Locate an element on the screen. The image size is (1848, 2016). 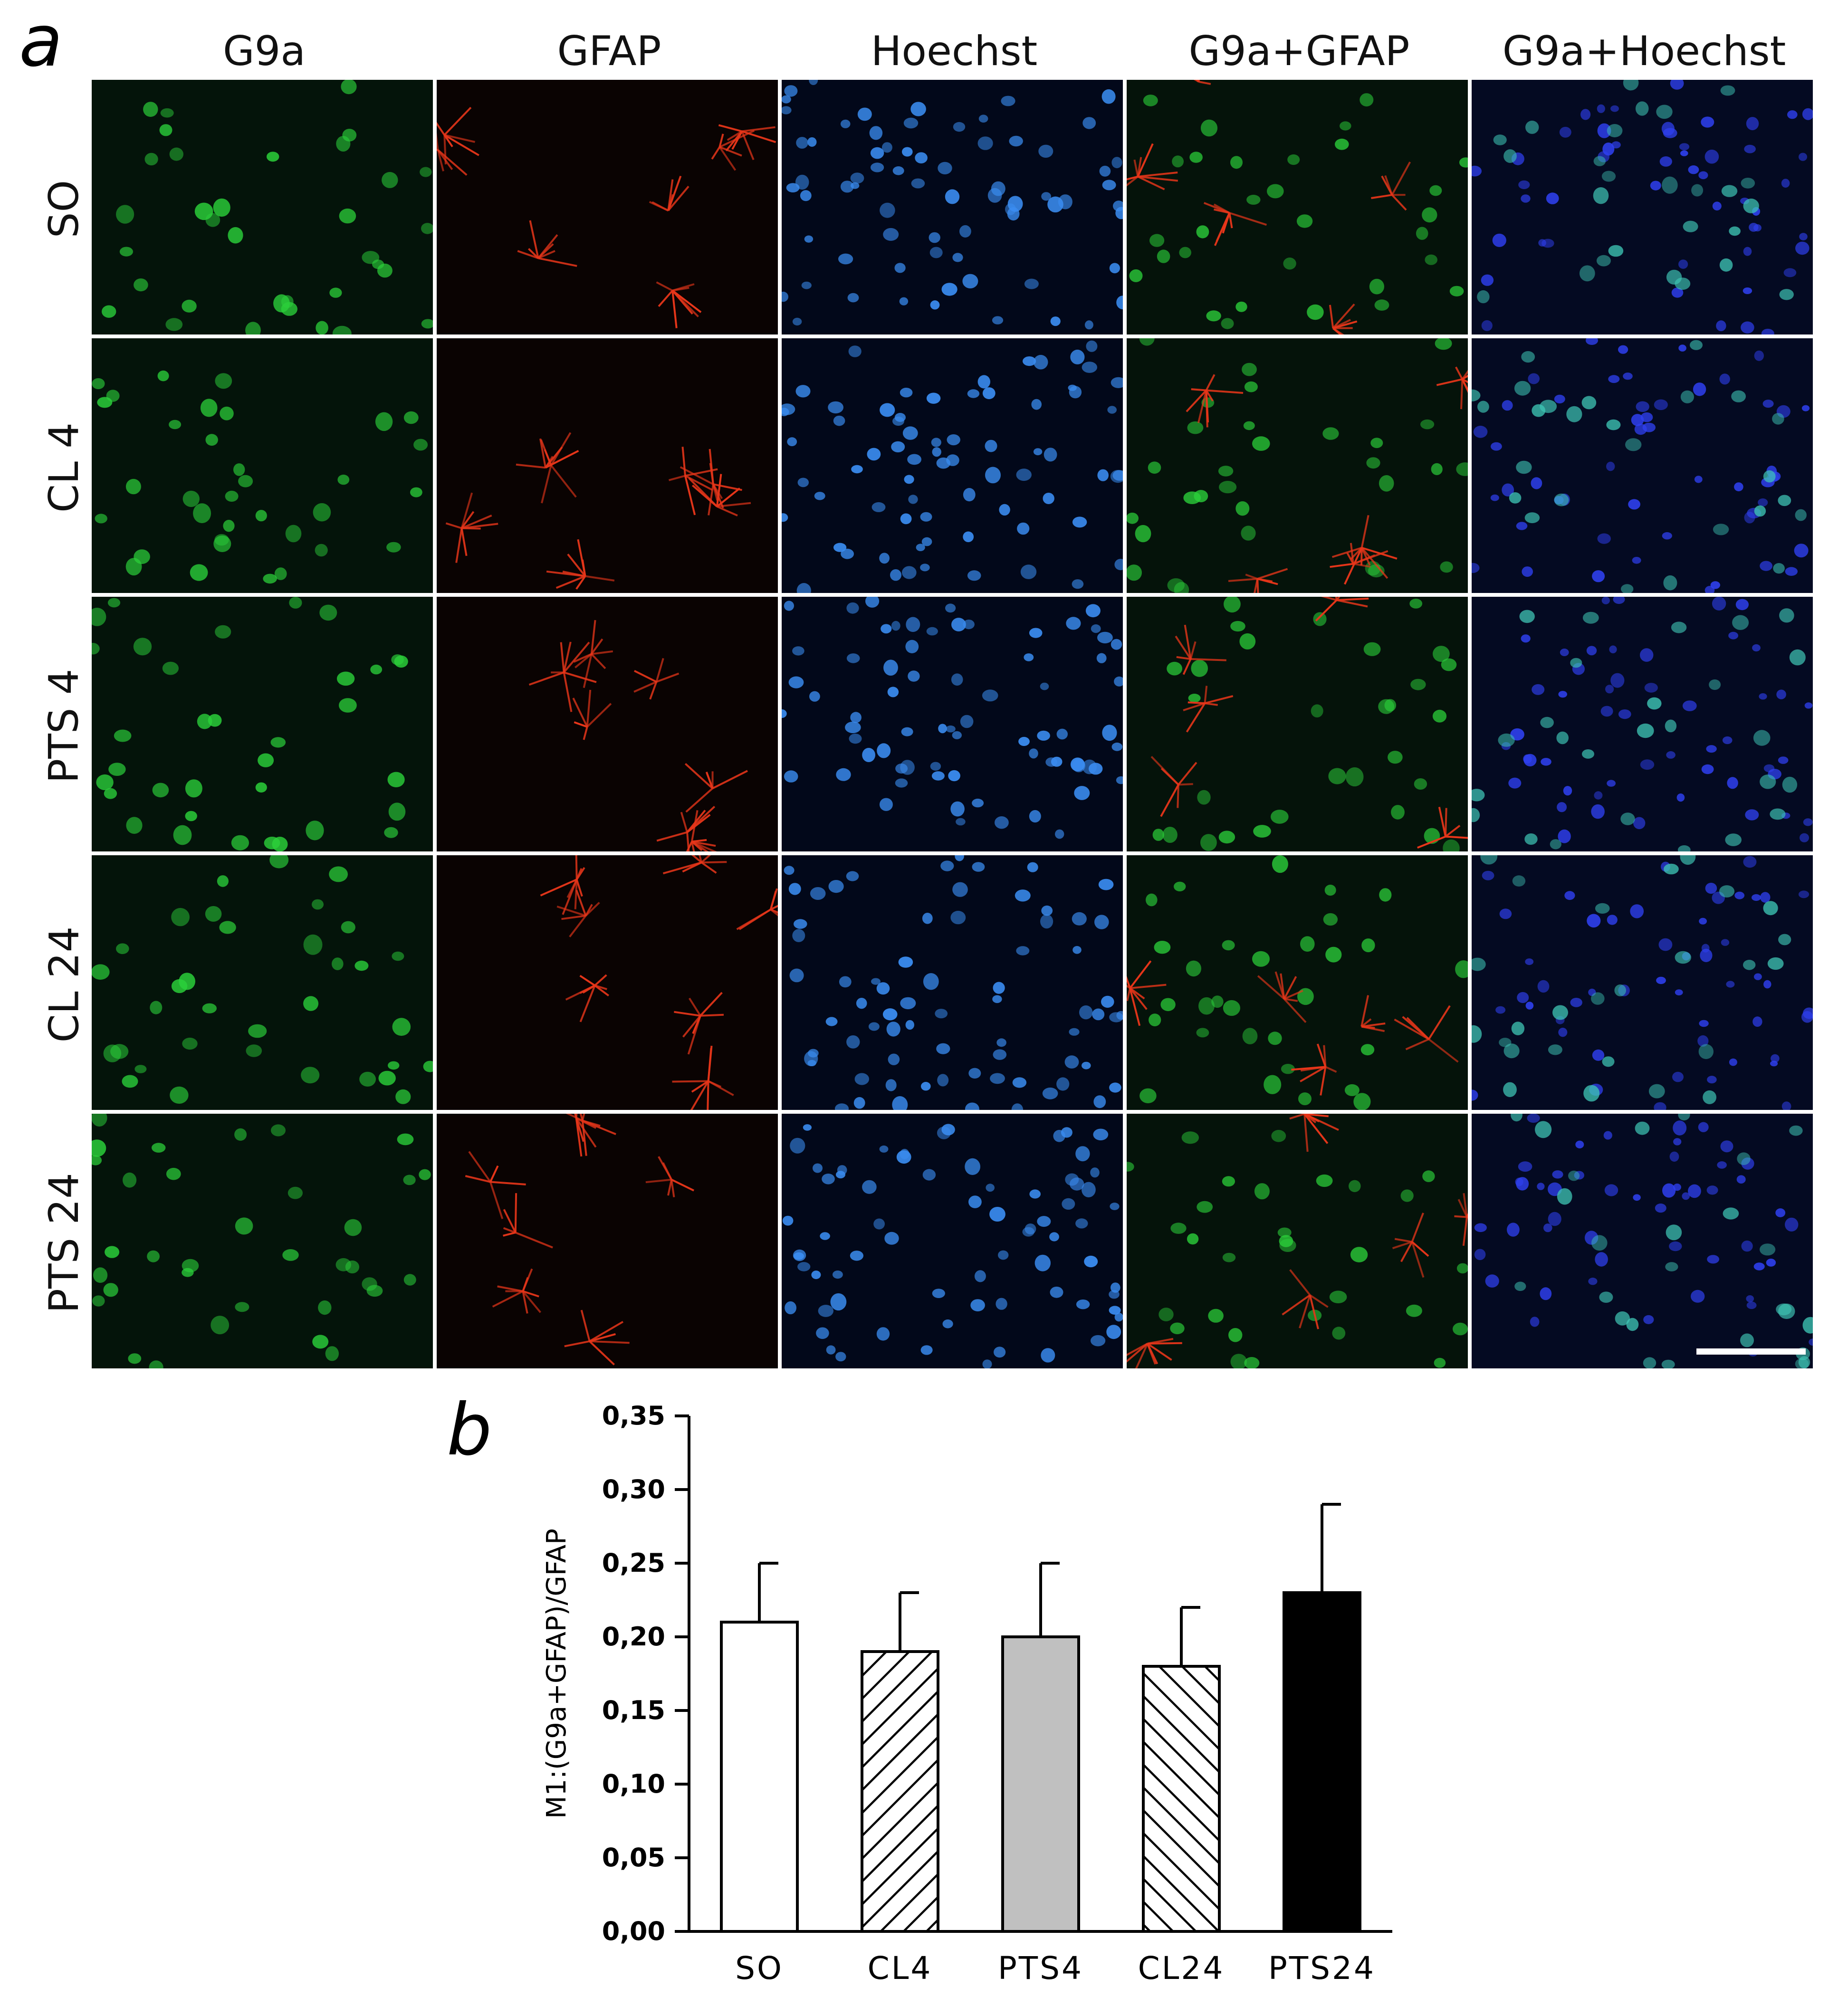
bar-so is located at coordinates (759, 1777).